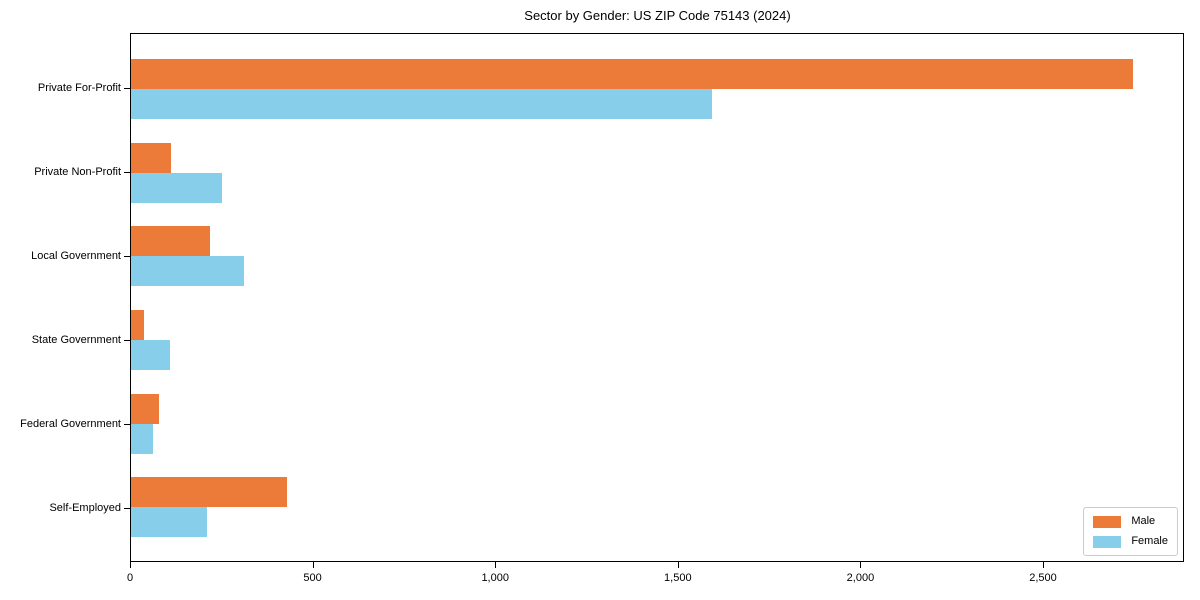 Image resolution: width=1200 pixels, height=600 pixels. I want to click on bar-male-private-for-profit, so click(632, 73).